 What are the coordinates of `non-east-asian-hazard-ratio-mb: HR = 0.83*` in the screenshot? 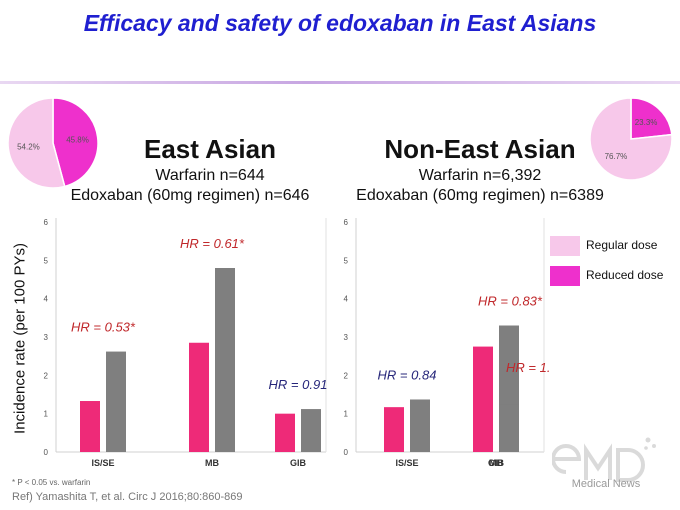 It's located at (510, 301).